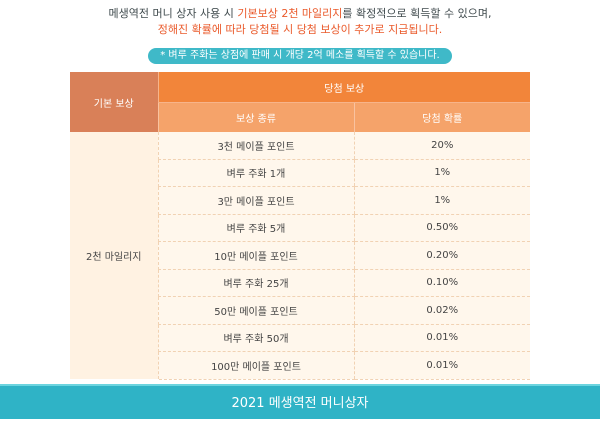 The image size is (600, 421). Describe the element at coordinates (442, 117) in the screenshot. I see `subheader-win-probability: 당첨 확률` at that location.